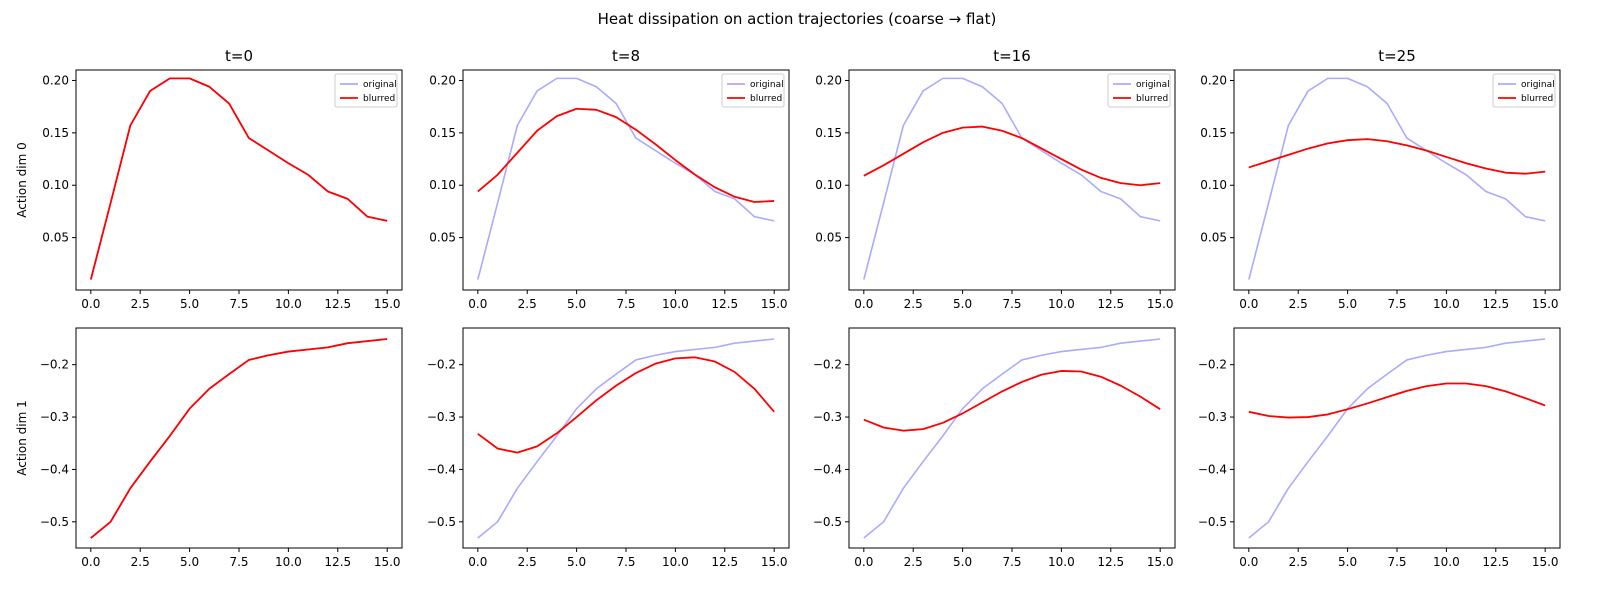  What do you see at coordinates (239, 56) in the screenshot?
I see `panel-title: t=0` at bounding box center [239, 56].